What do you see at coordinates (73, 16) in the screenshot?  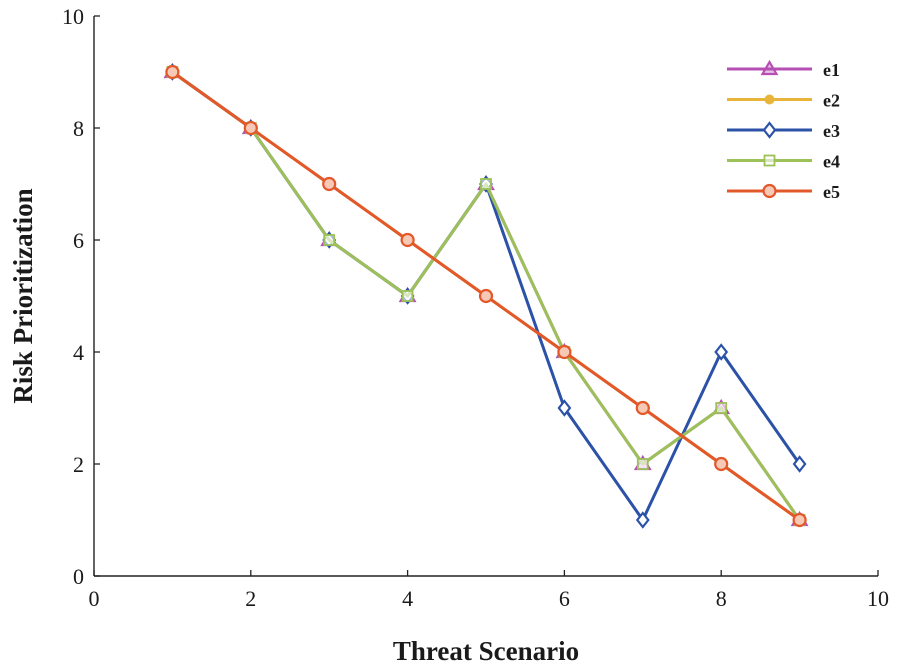 I see `y-tick-label: 10` at bounding box center [73, 16].